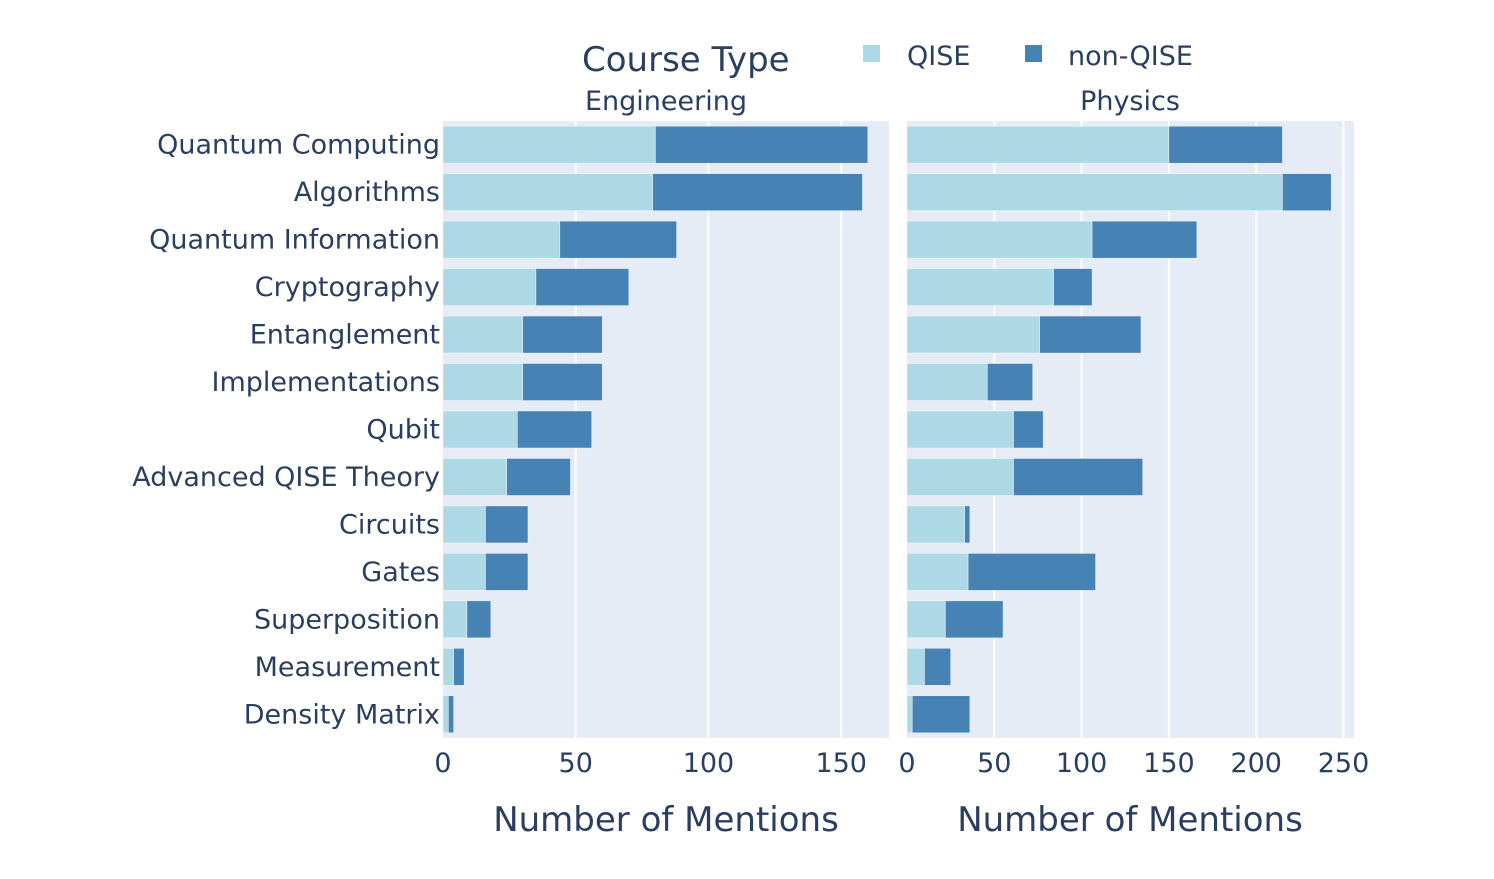  What do you see at coordinates (286, 477) in the screenshot?
I see `y-tick-label: Advanced QISE Theory` at bounding box center [286, 477].